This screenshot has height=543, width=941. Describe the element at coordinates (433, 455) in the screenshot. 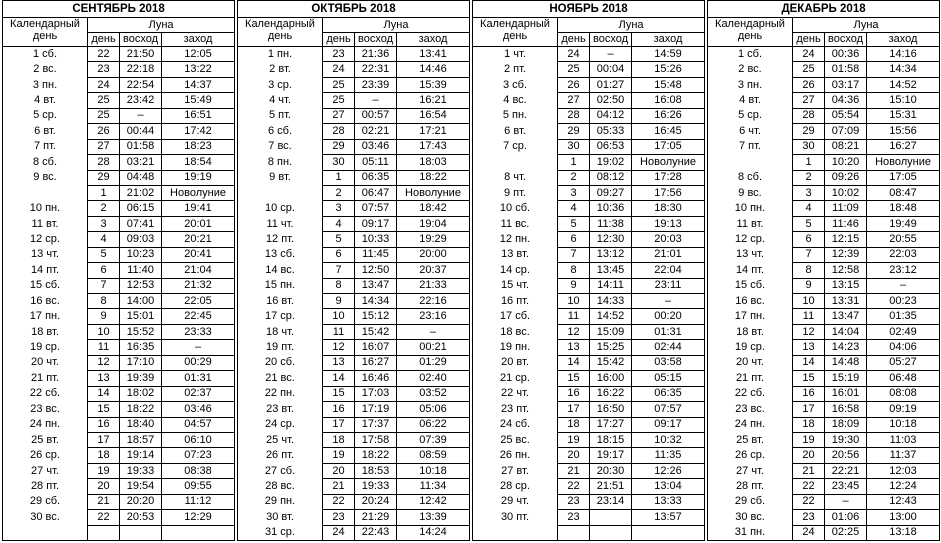

I see `moonset-cell: 08:59` at that location.